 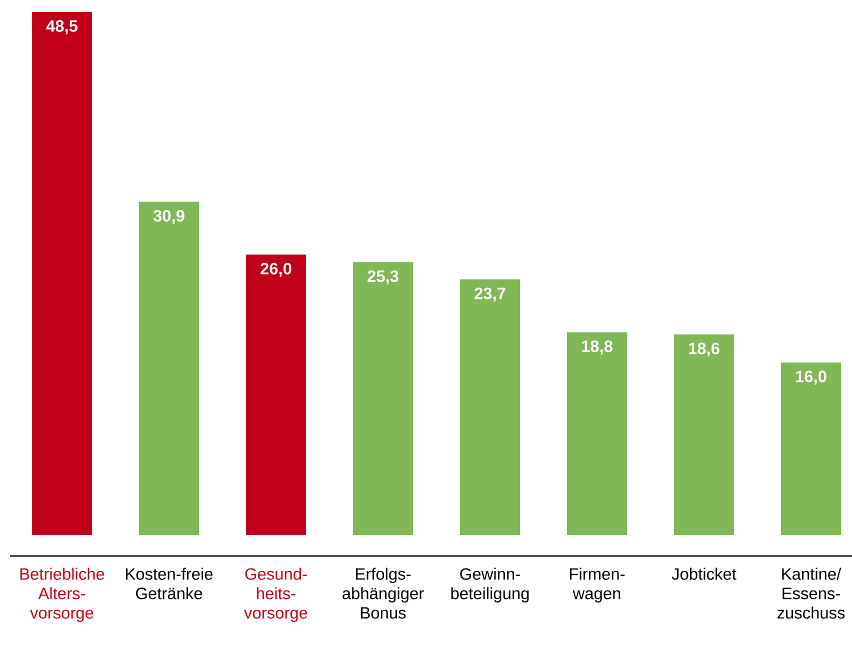 What do you see at coordinates (597, 347) in the screenshot?
I see `data-label: 18,8` at bounding box center [597, 347].